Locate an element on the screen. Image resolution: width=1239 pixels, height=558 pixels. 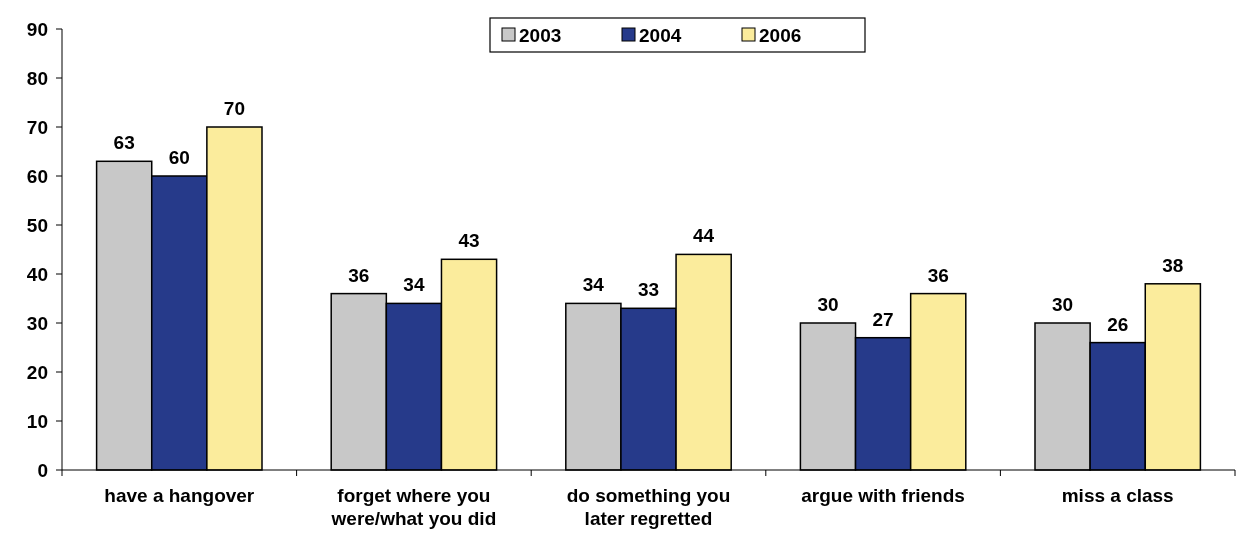
data-label: 33 is located at coordinates (648, 290).